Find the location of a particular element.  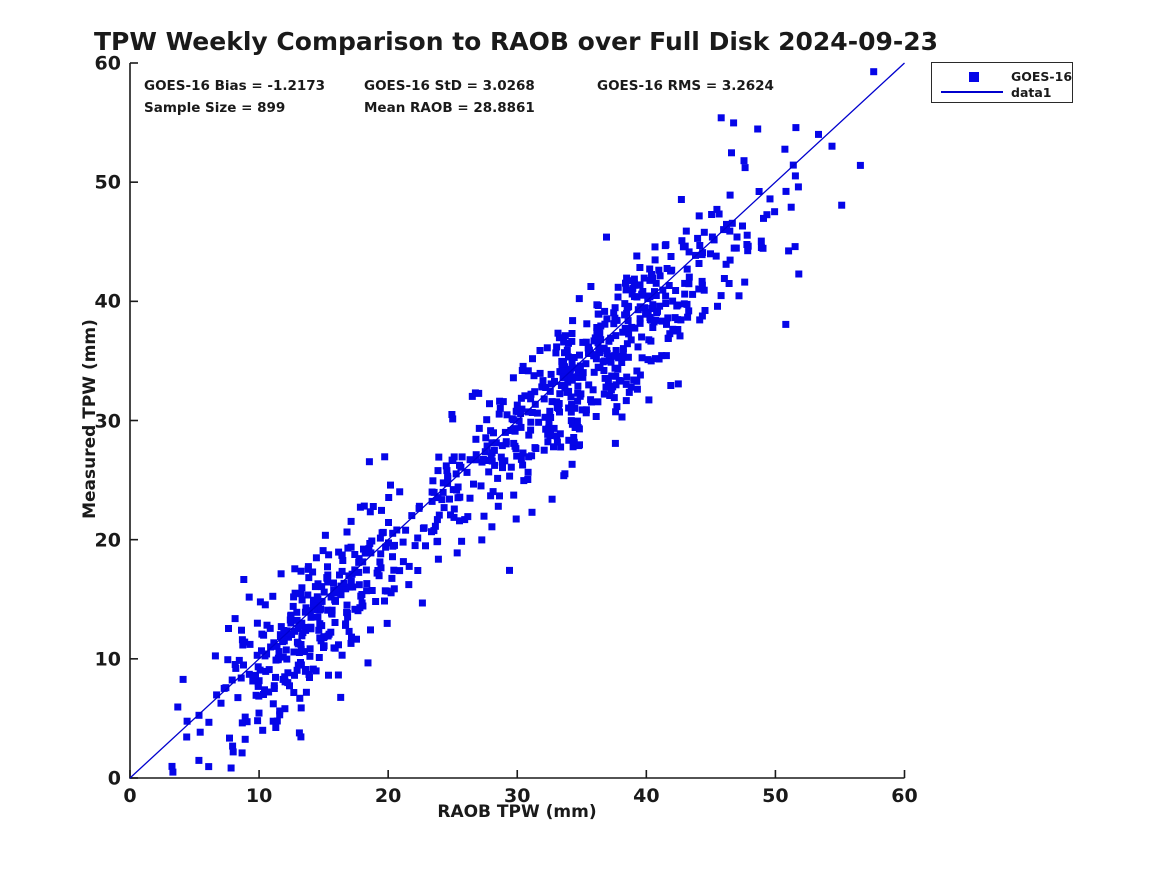

x-tick-label: 40 is located at coordinates (646, 796).